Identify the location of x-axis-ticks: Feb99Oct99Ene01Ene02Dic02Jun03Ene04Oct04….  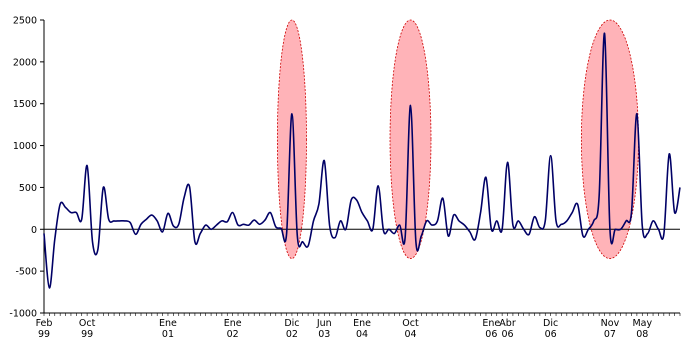
(358, 325).